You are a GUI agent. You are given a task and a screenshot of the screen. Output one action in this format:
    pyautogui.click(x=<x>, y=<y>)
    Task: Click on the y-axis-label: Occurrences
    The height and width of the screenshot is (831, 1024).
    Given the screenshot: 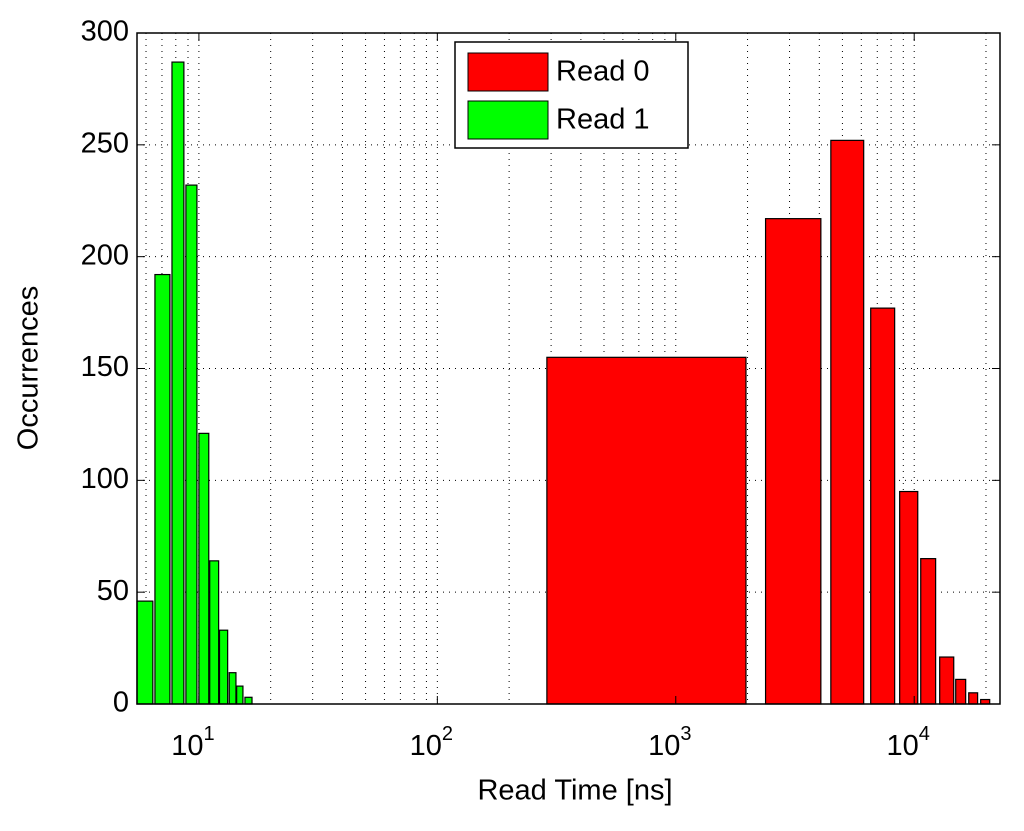 What is the action you would take?
    pyautogui.click(x=29, y=368)
    